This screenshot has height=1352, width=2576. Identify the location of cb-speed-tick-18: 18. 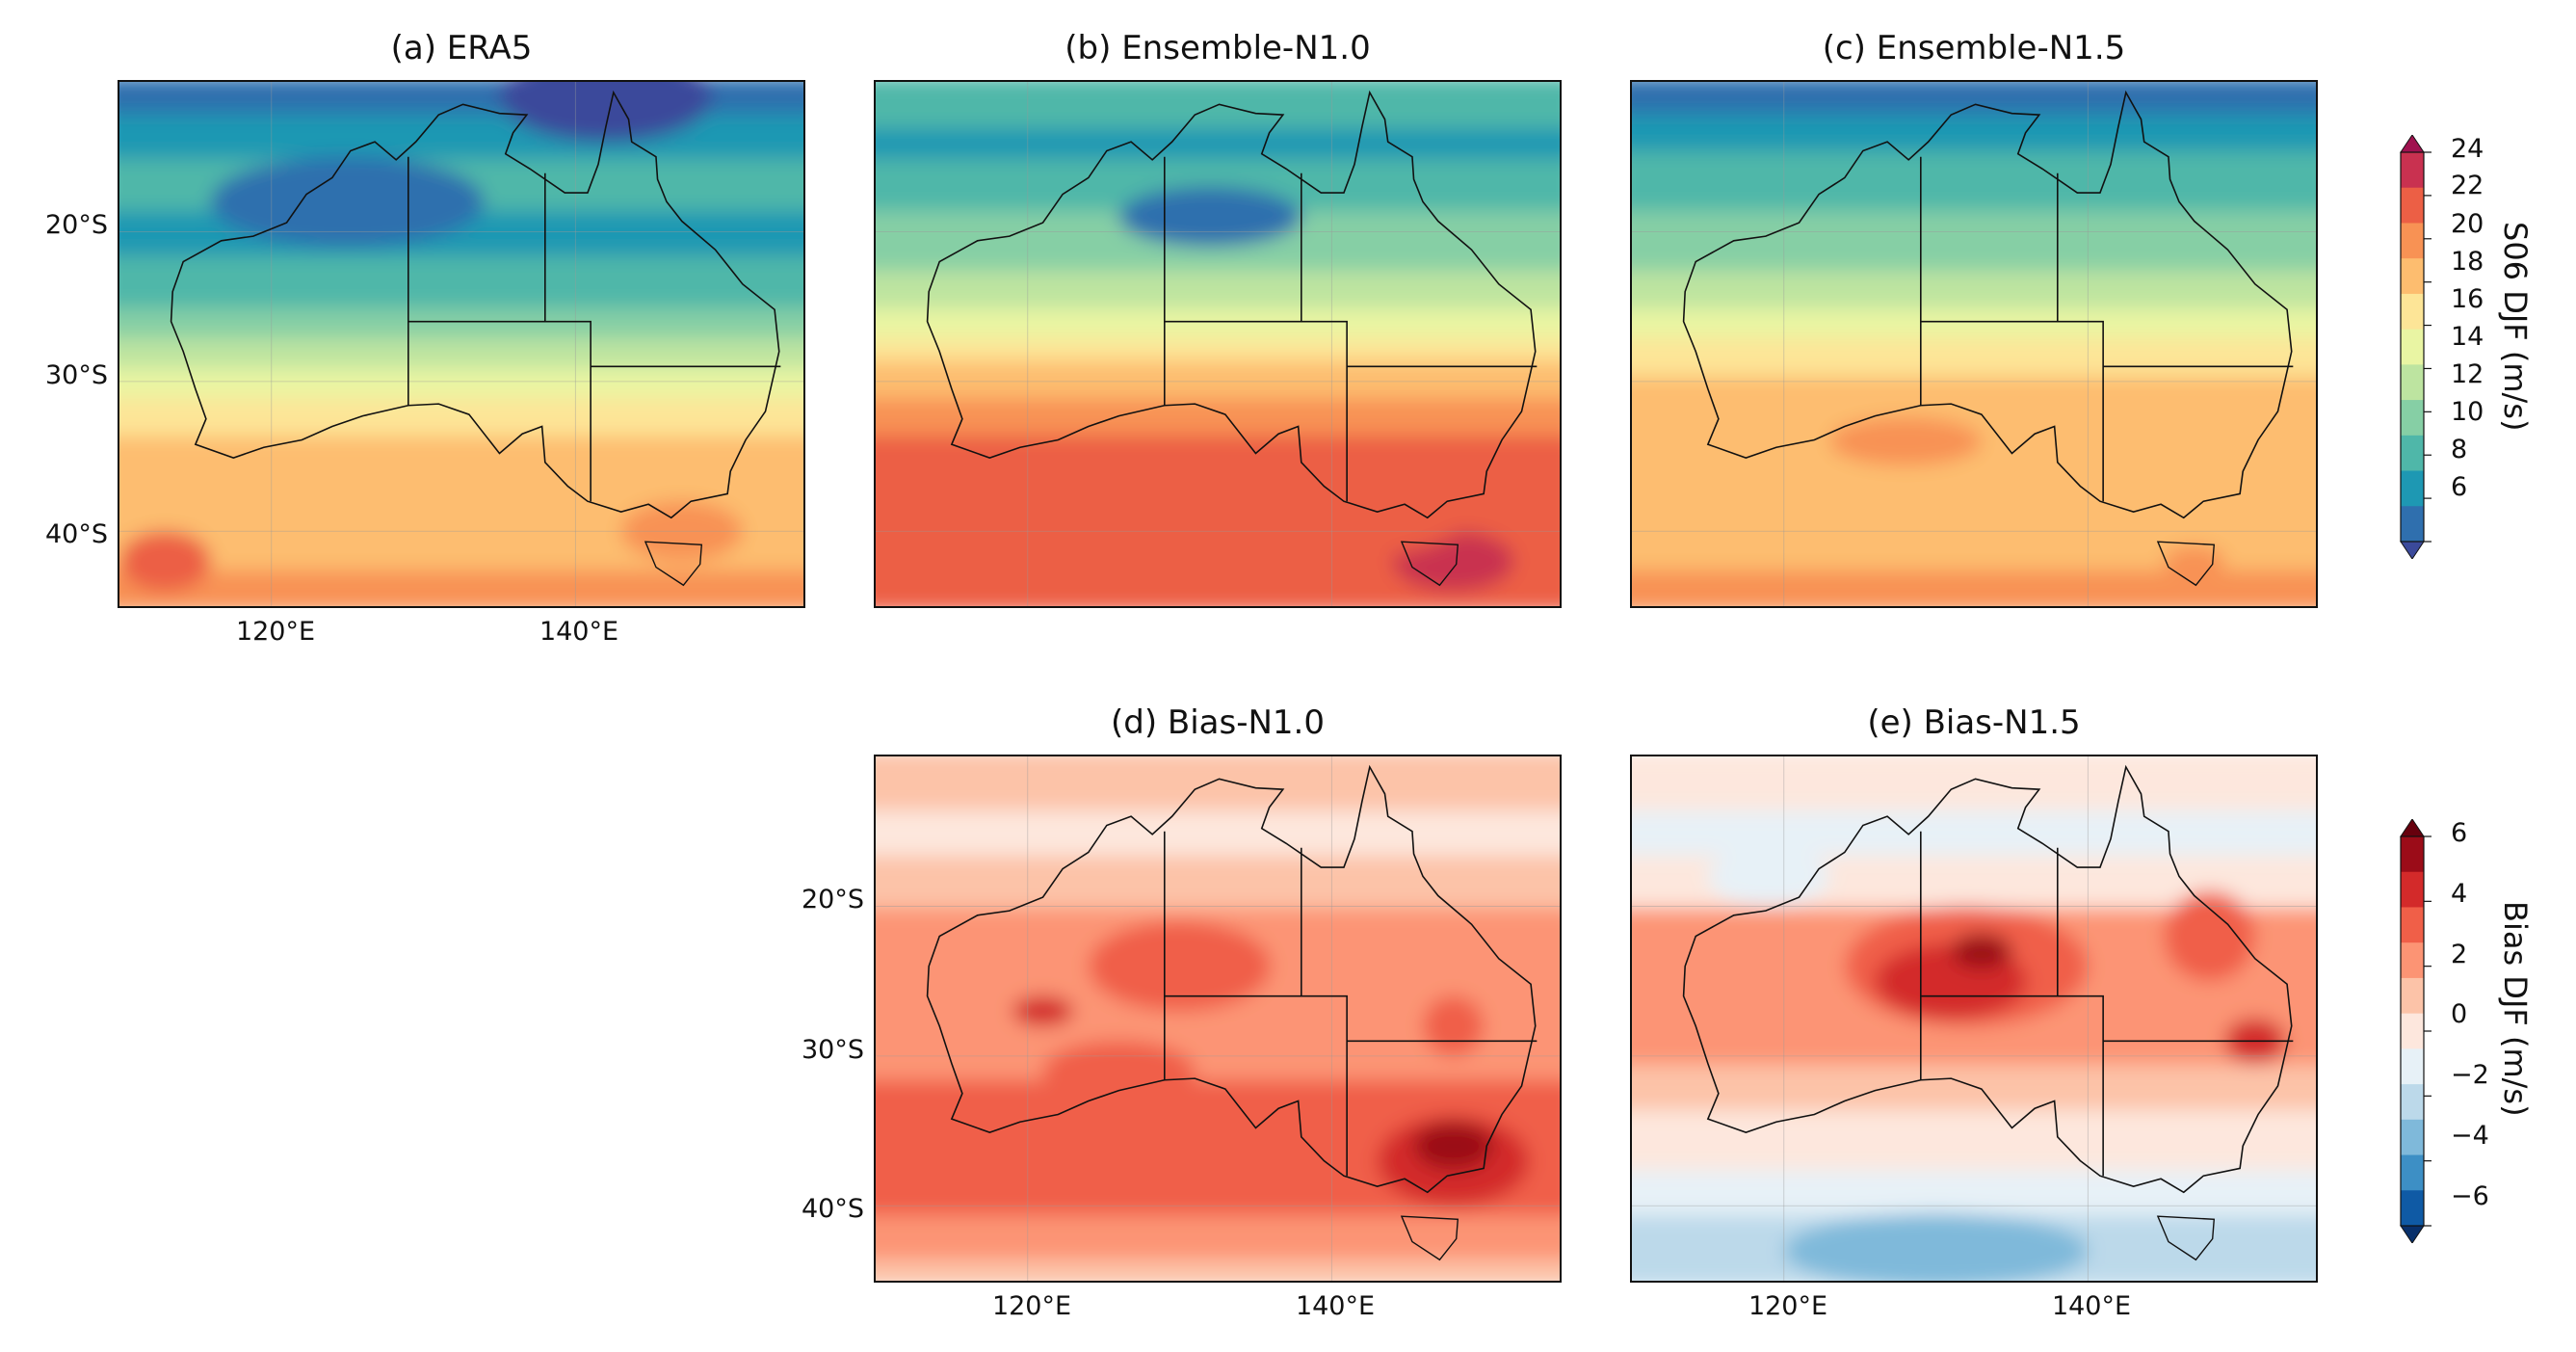
(2468, 262).